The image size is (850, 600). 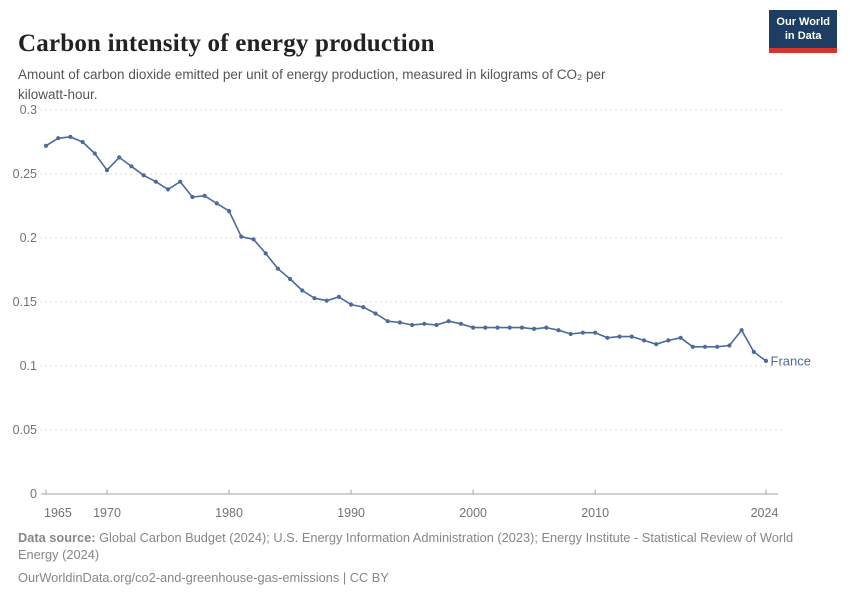 What do you see at coordinates (765, 513) in the screenshot?
I see `x-tick-label: 2024` at bounding box center [765, 513].